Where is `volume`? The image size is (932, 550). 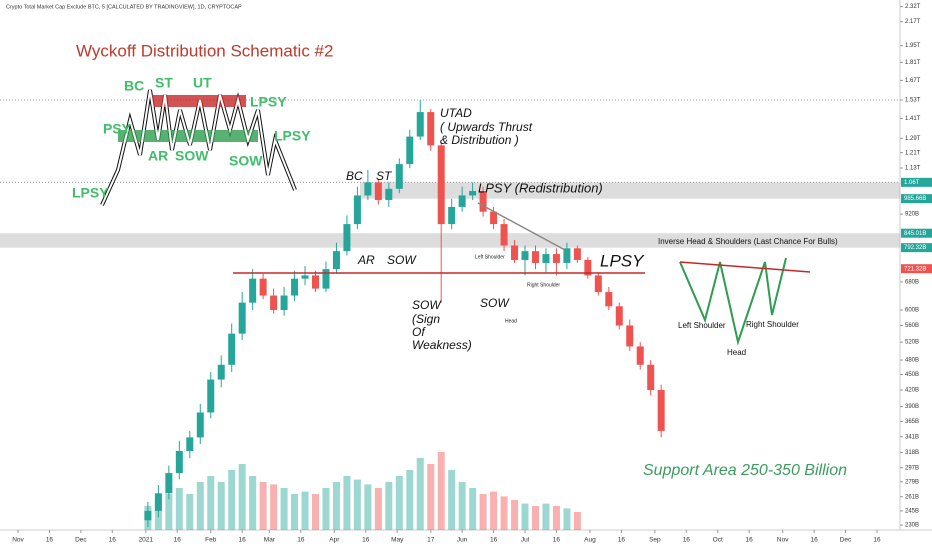 volume is located at coordinates (362, 491).